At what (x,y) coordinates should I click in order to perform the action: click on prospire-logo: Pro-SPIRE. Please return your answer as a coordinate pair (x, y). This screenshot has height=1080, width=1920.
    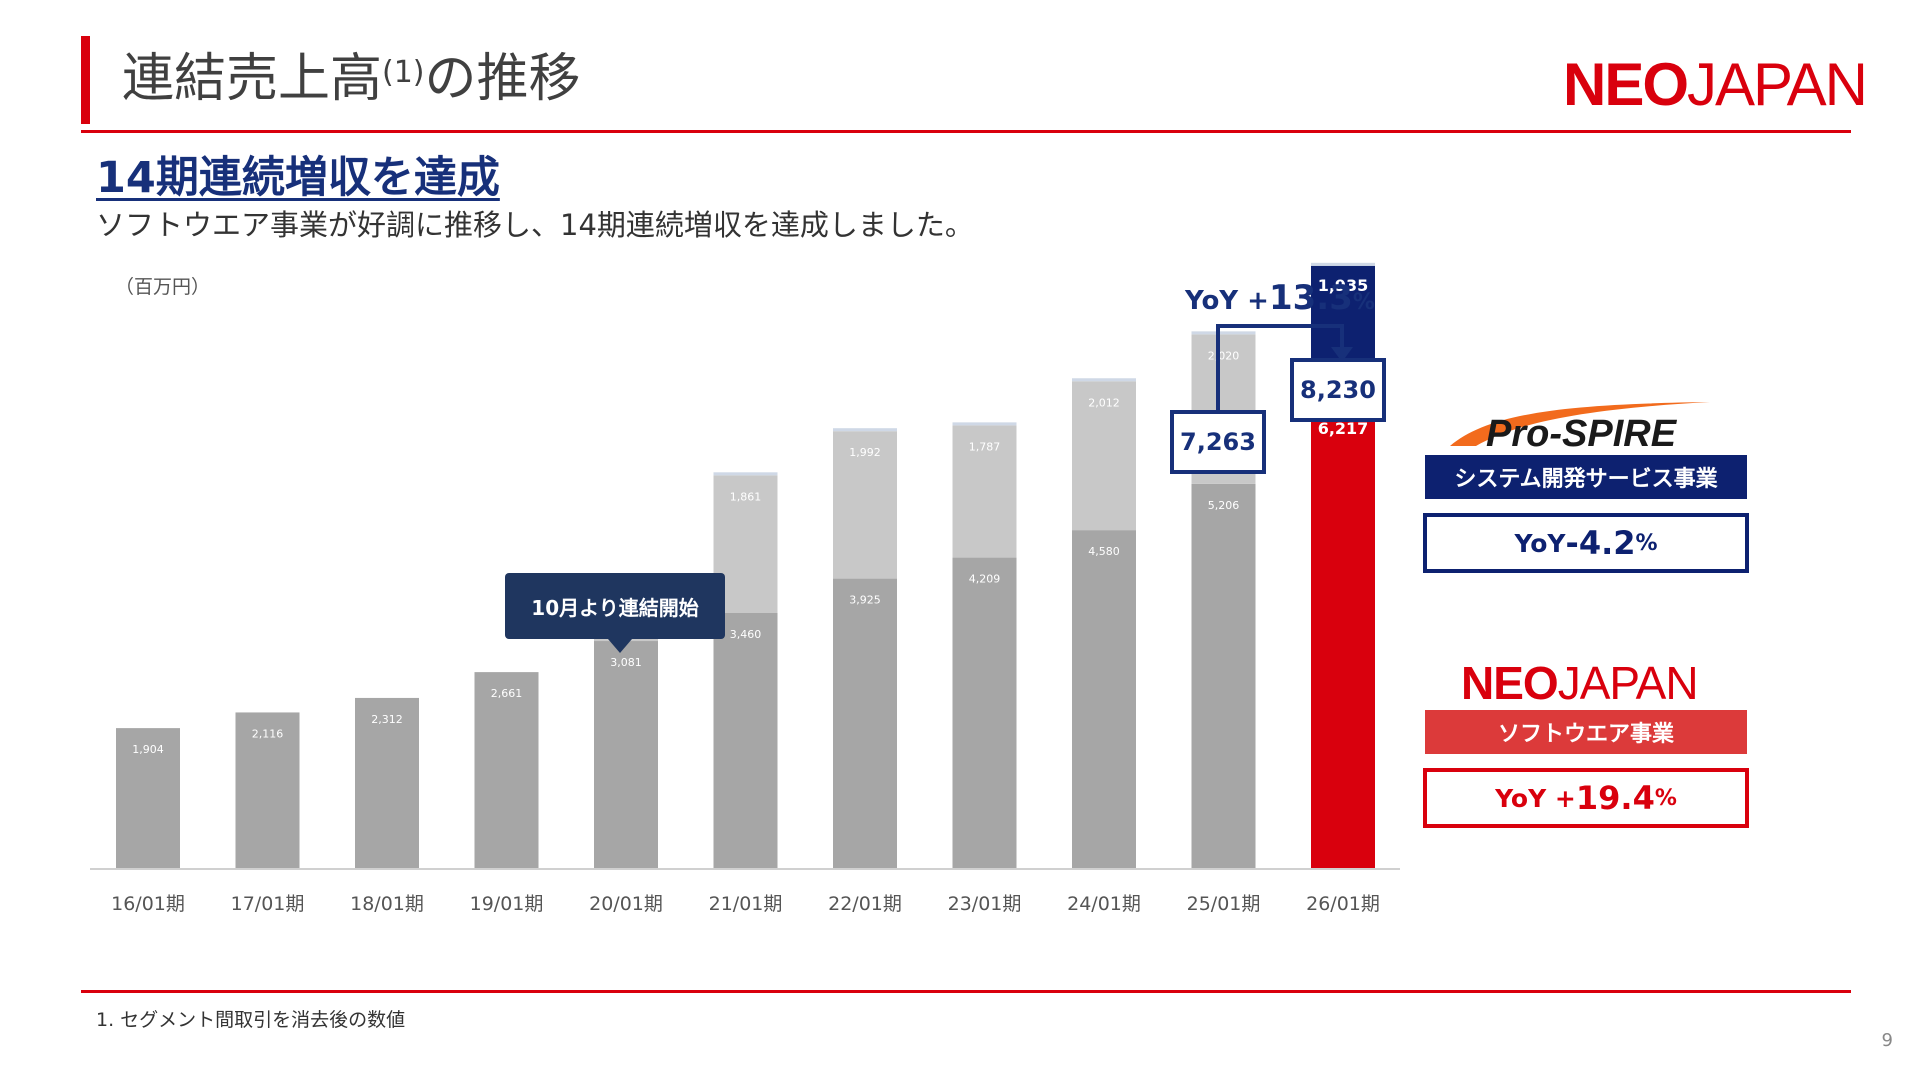
    Looking at the image, I should click on (1580, 427).